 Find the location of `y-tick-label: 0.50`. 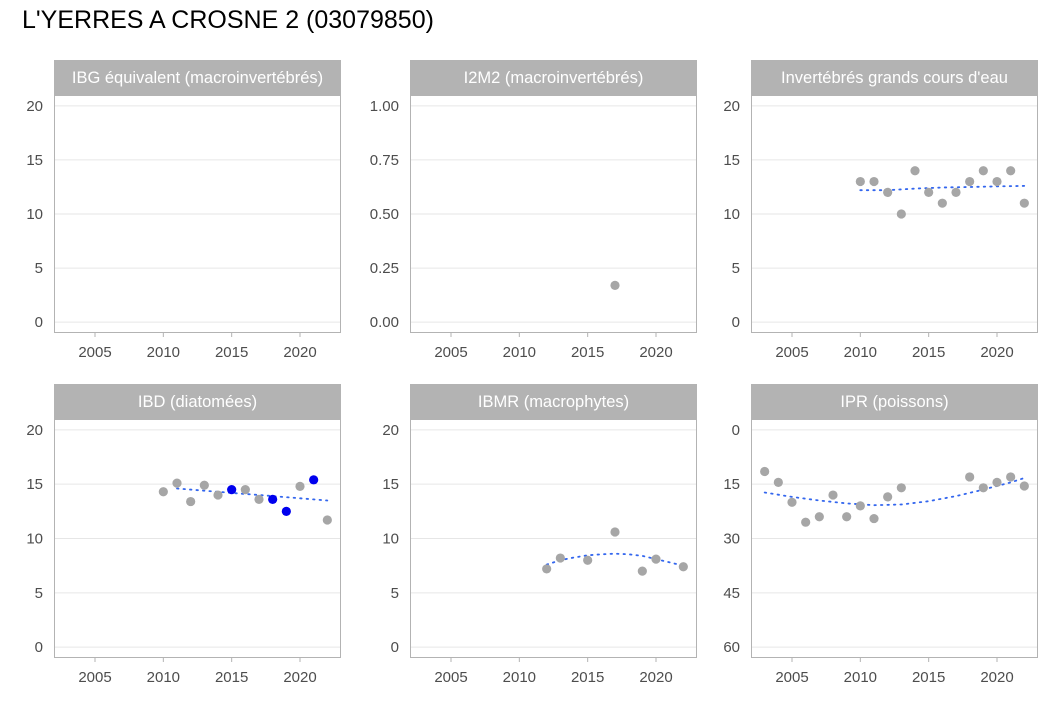

y-tick-label: 0.50 is located at coordinates (384, 214).